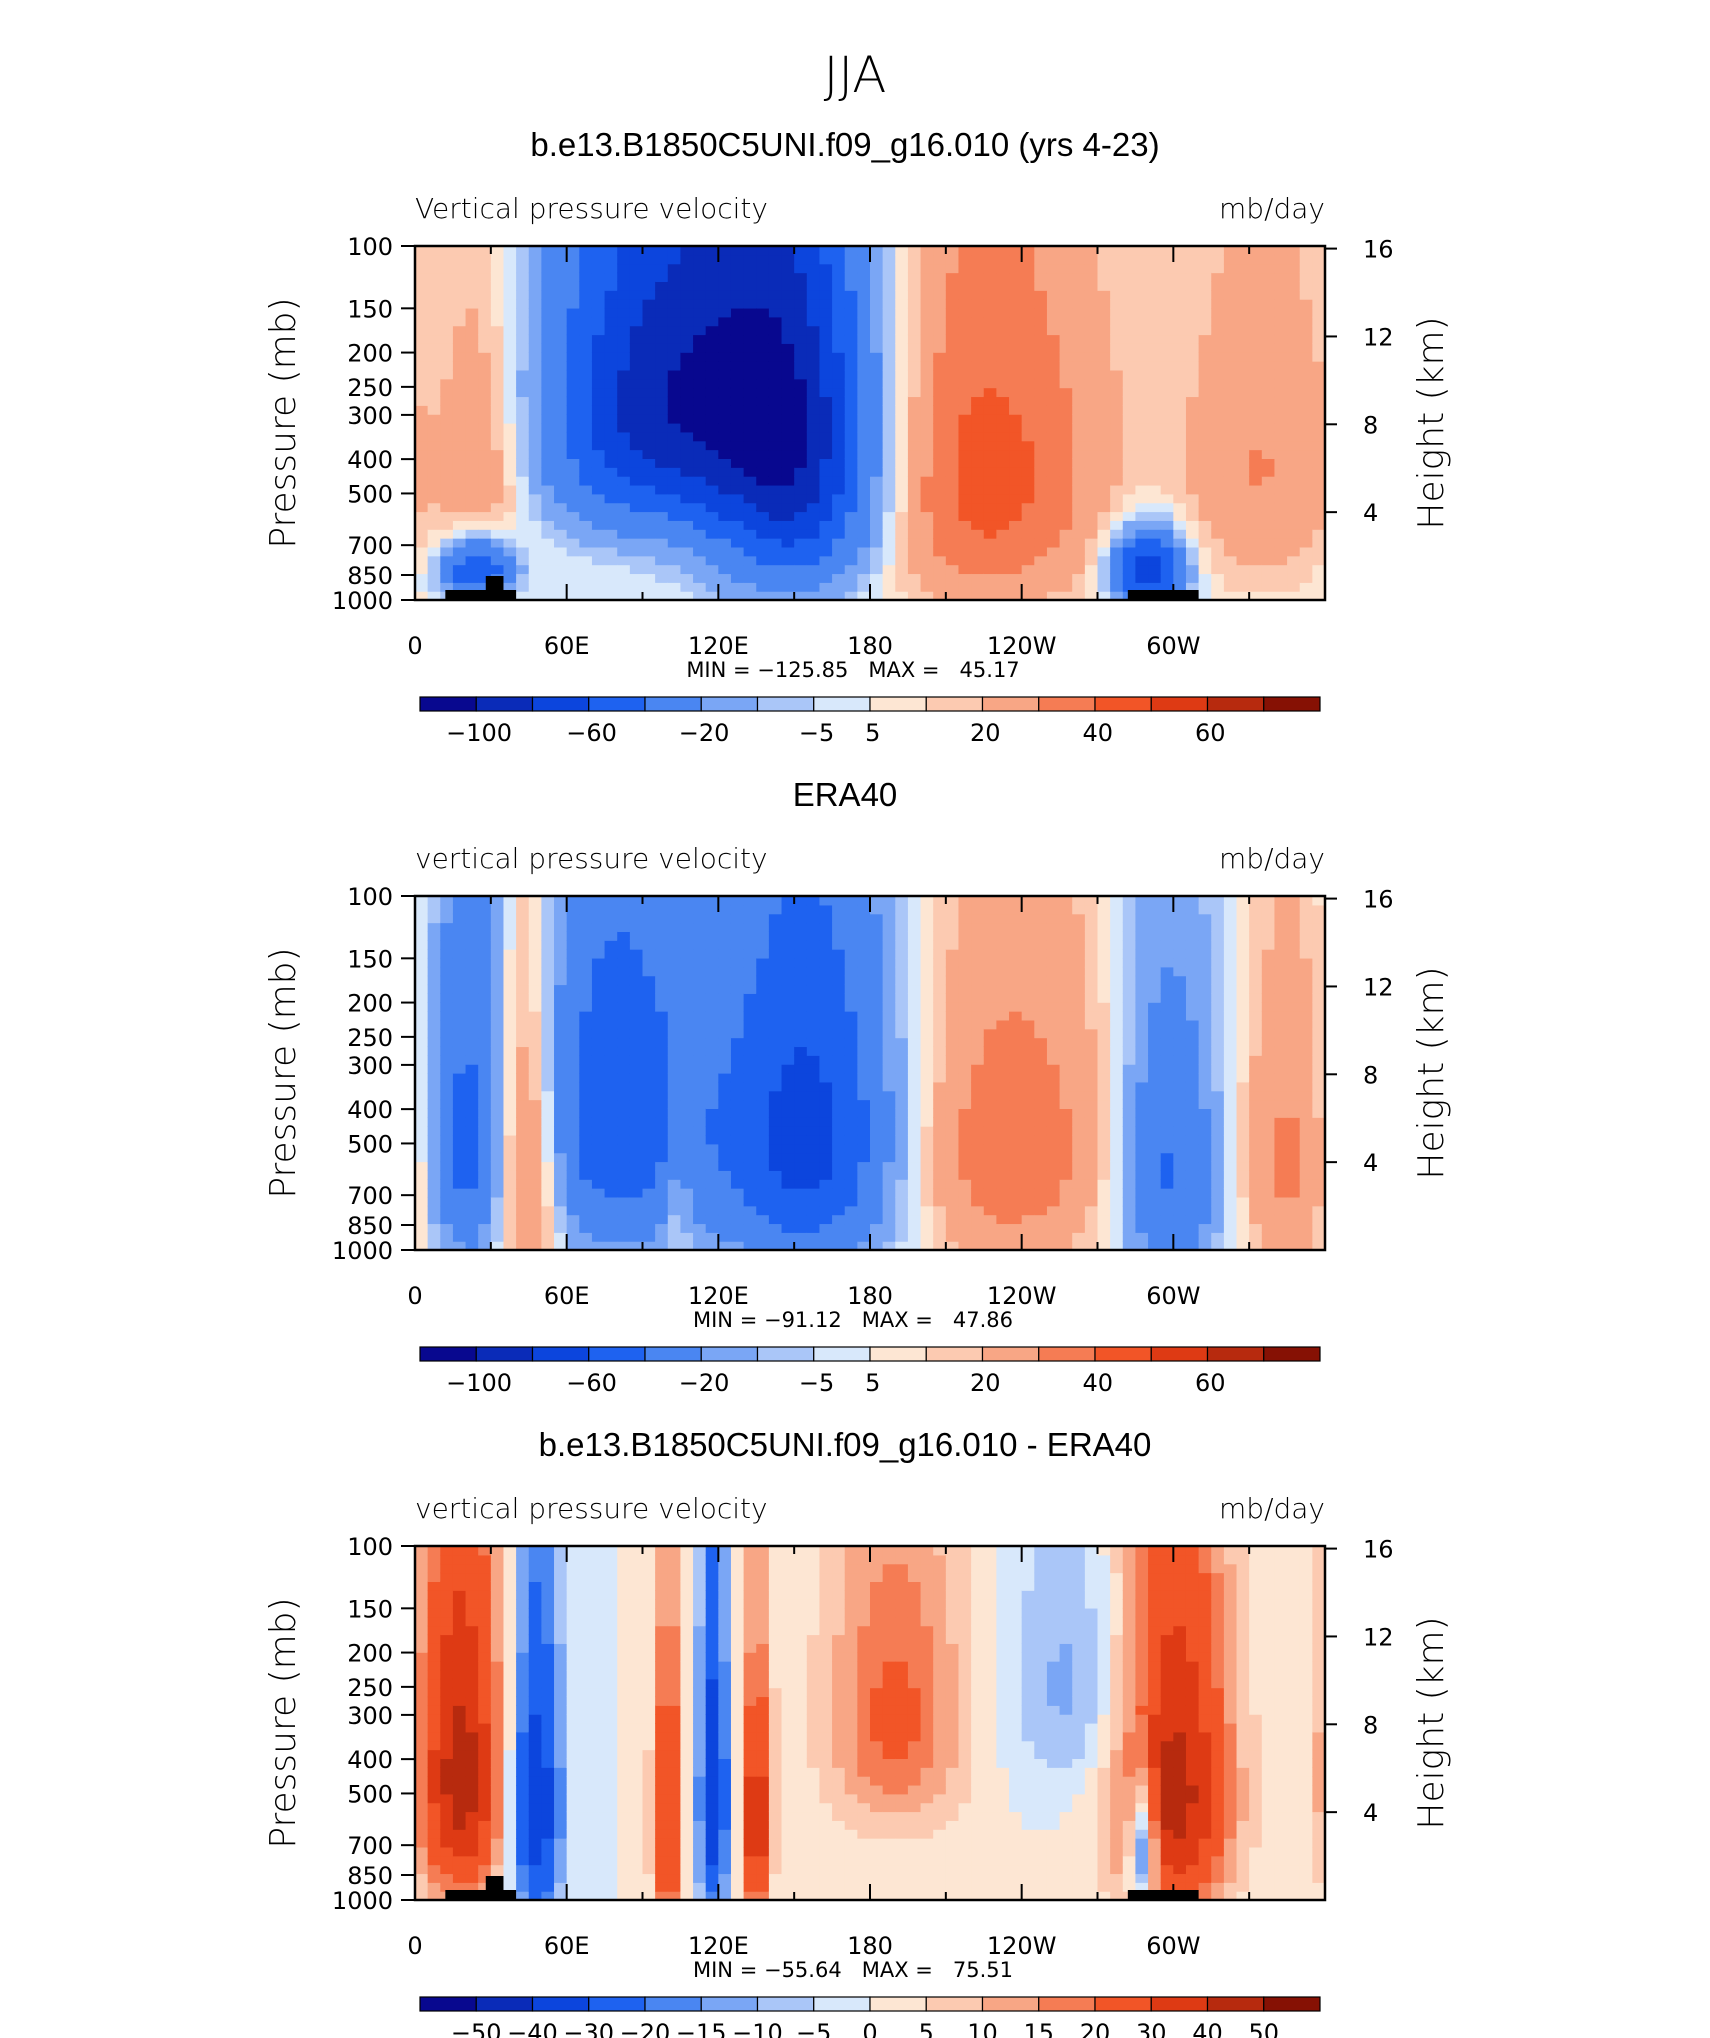 This screenshot has width=1710, height=2038. Describe the element at coordinates (1010, 704) in the screenshot. I see `colorbar-swatch` at that location.